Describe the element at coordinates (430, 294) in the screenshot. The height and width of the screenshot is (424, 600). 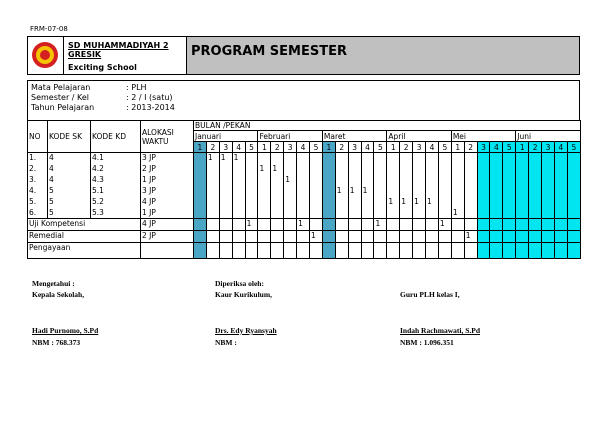
I see `sig-line: Guru PLH kelas I,` at that location.